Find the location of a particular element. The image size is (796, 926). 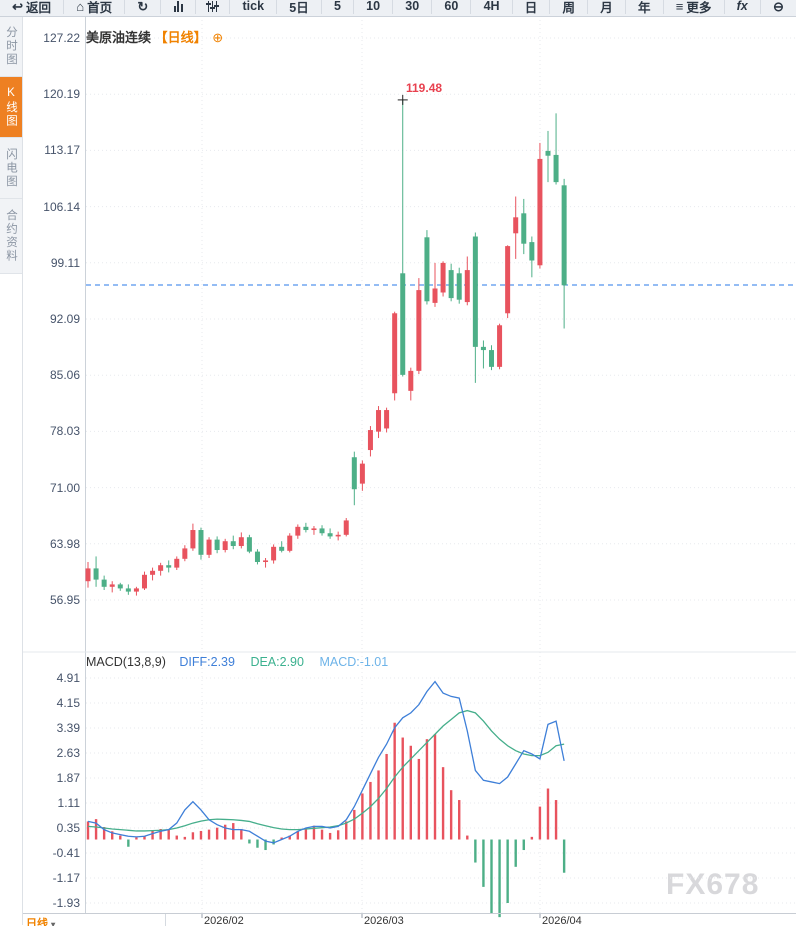

toolbar-item-10: 10 is located at coordinates (374, 7).